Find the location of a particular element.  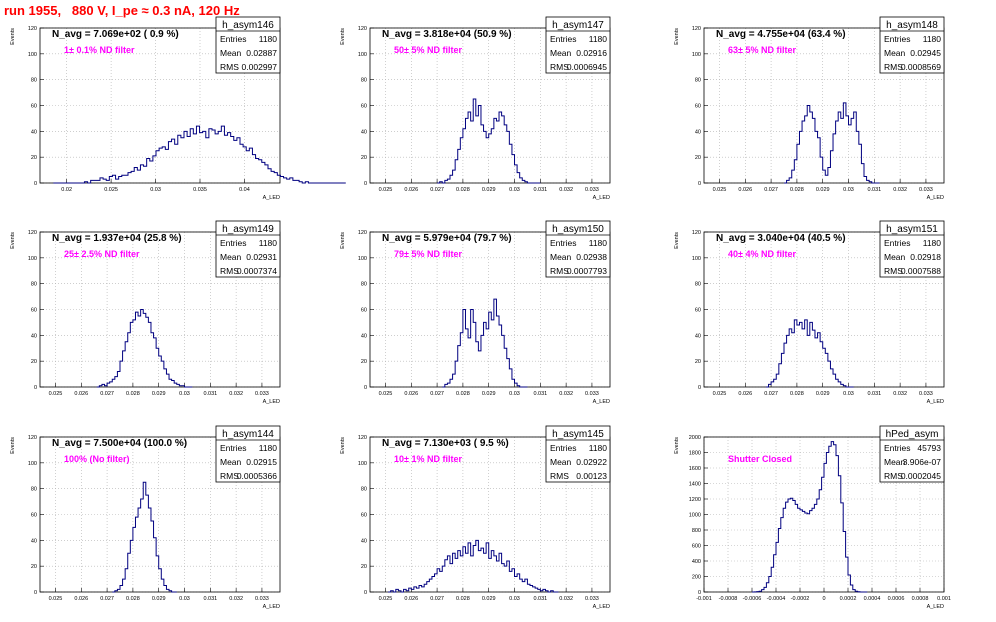

stats-value: 0.02915 is located at coordinates (261, 462).